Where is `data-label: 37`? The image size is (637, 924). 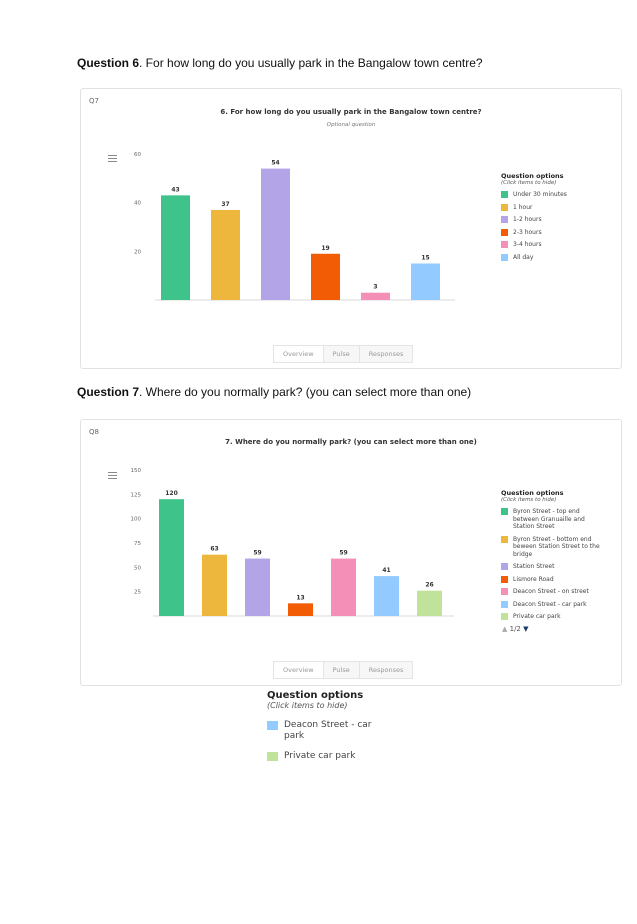 data-label: 37 is located at coordinates (225, 204).